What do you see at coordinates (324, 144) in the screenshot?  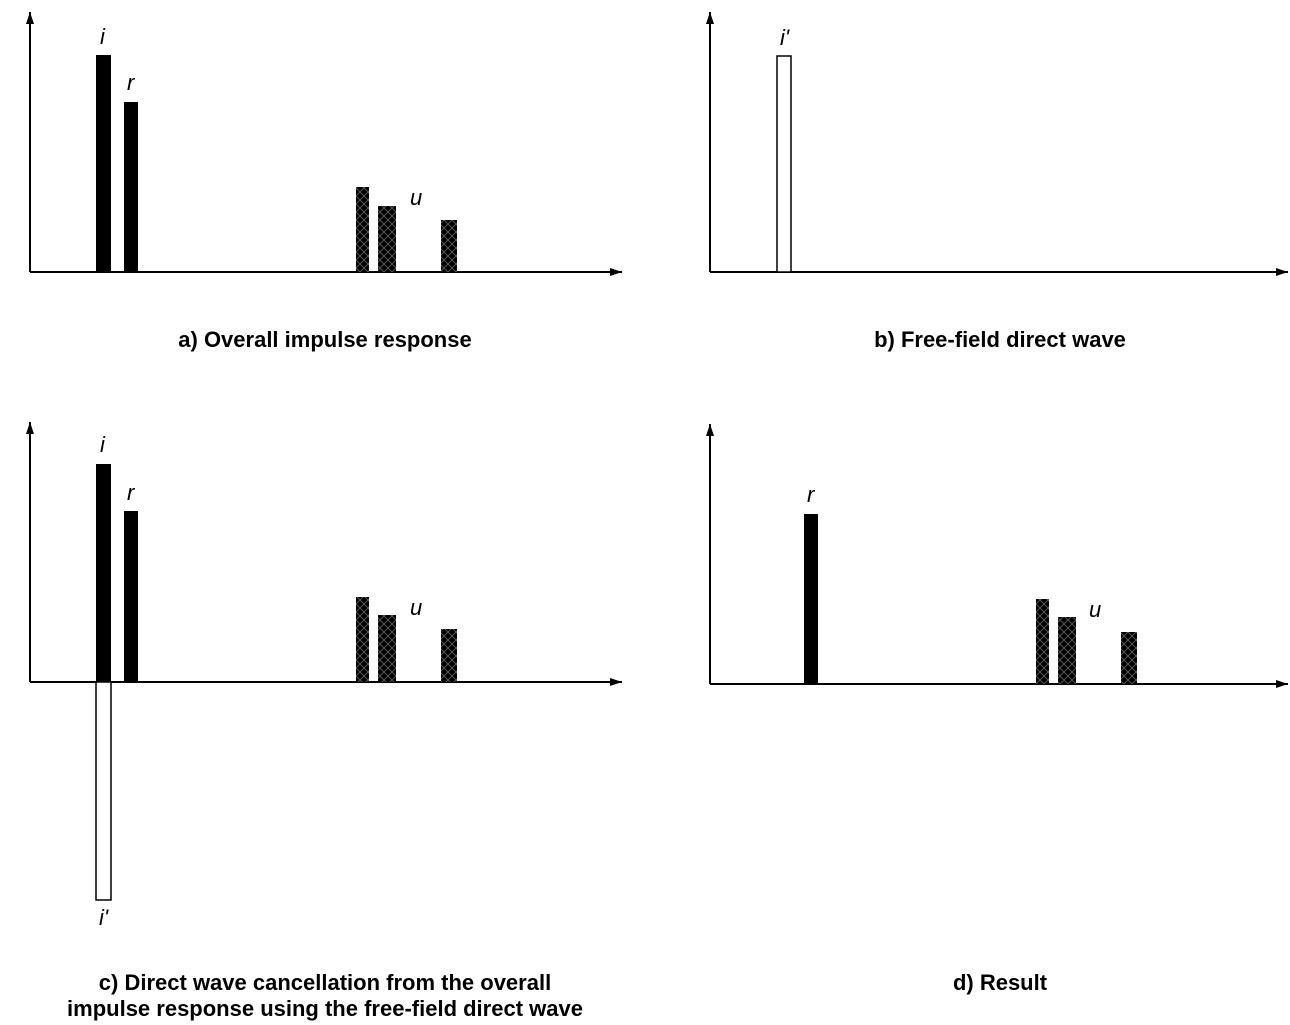 I see `panel-a: i r u` at bounding box center [324, 144].